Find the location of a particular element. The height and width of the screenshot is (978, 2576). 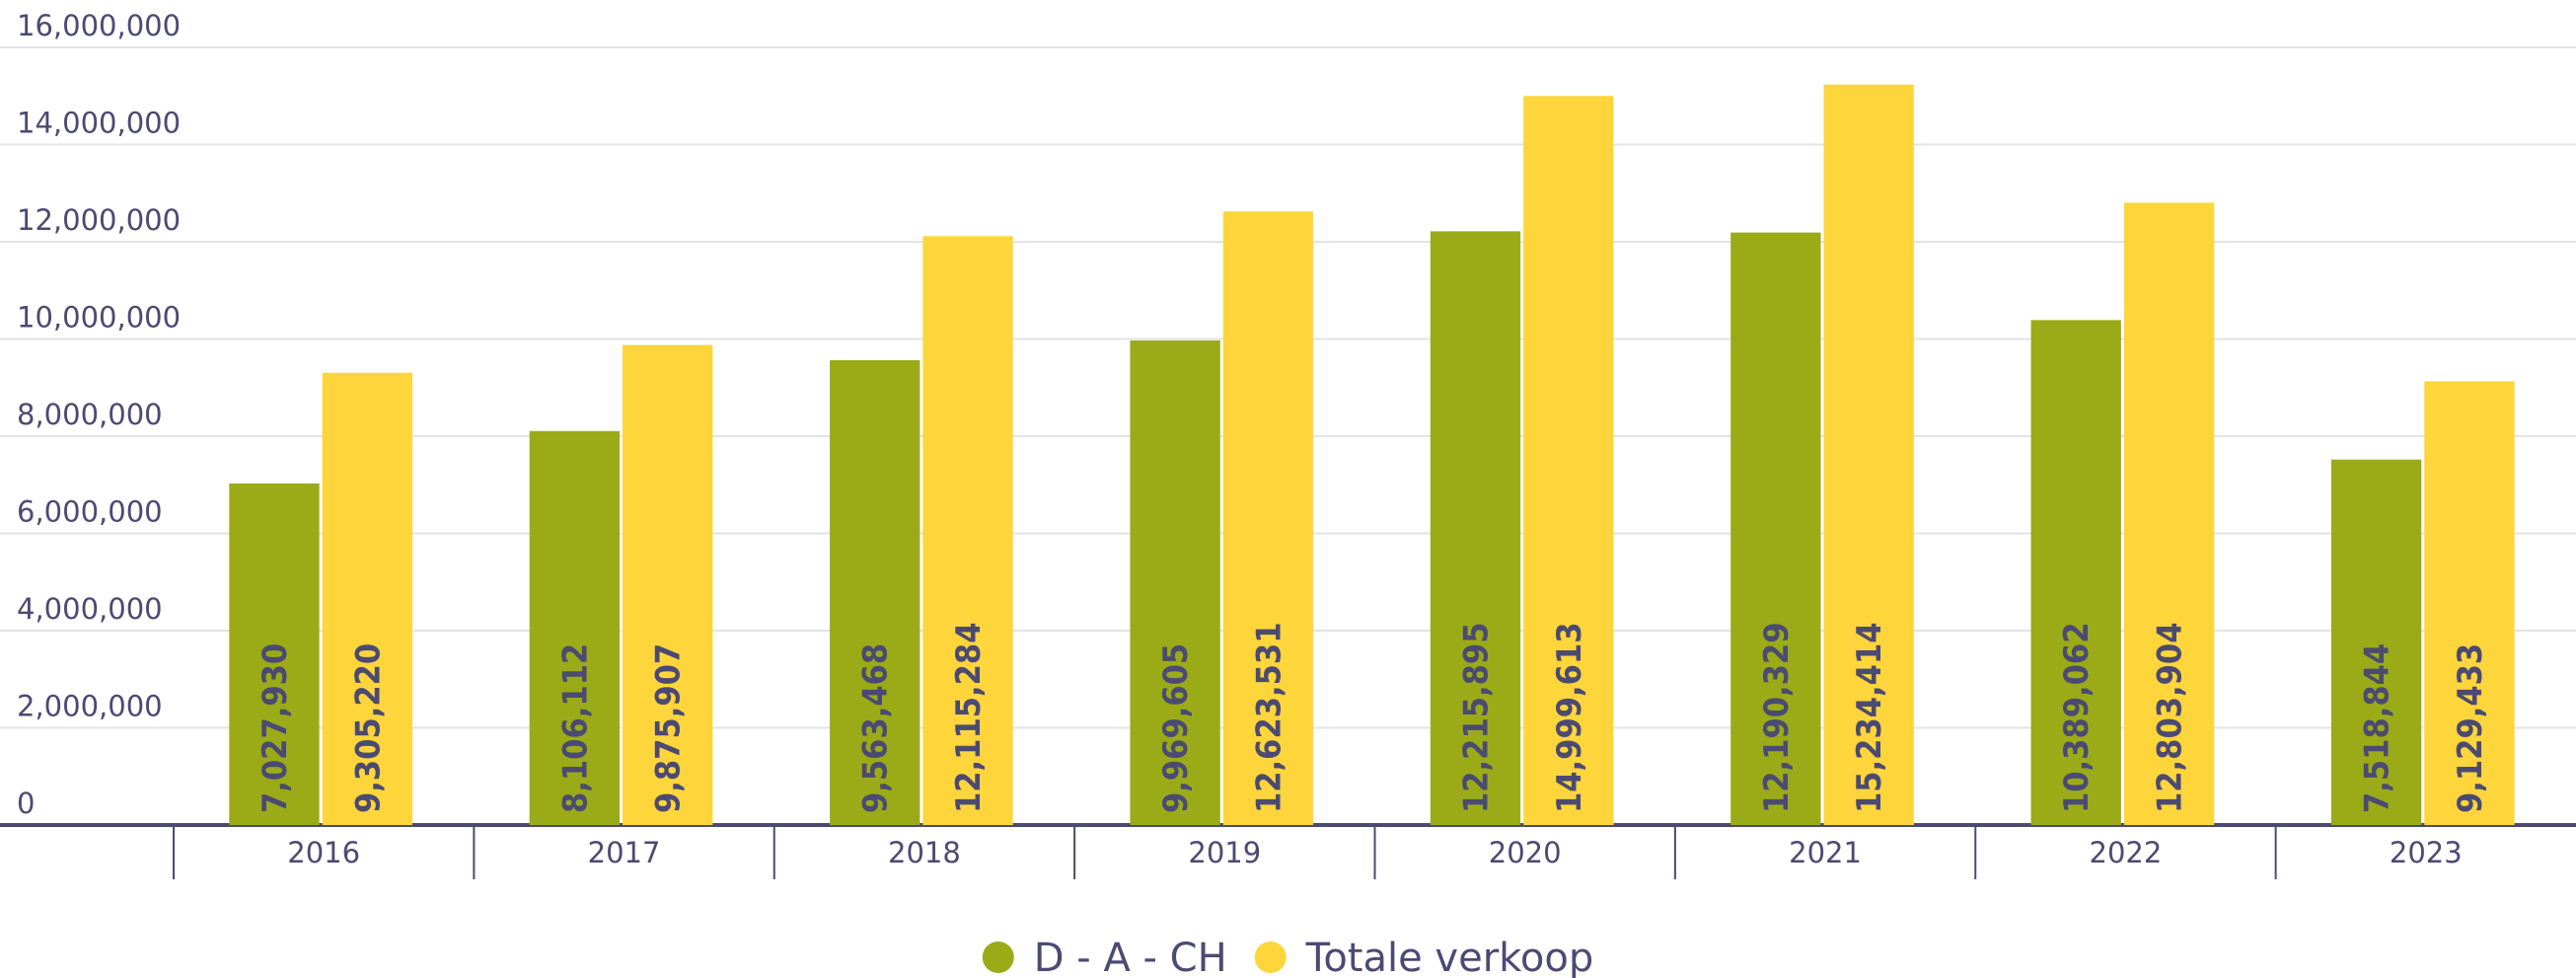

y-tick-label: 12,000,000 is located at coordinates (99, 220).